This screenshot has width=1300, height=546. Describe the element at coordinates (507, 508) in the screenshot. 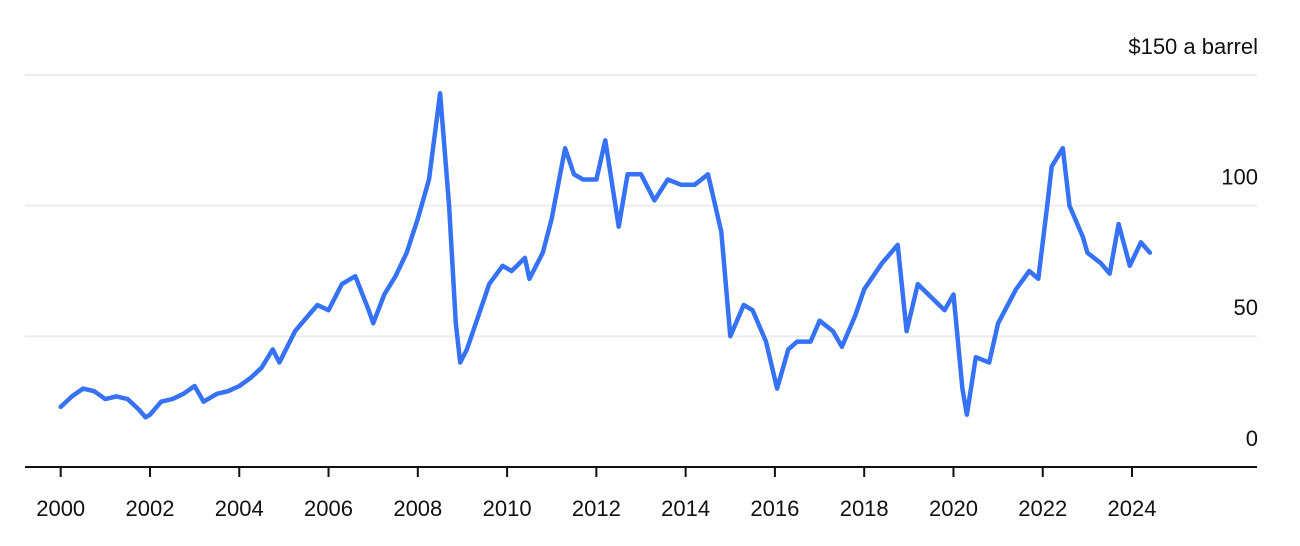

I see `x-tick-label: 2010` at that location.